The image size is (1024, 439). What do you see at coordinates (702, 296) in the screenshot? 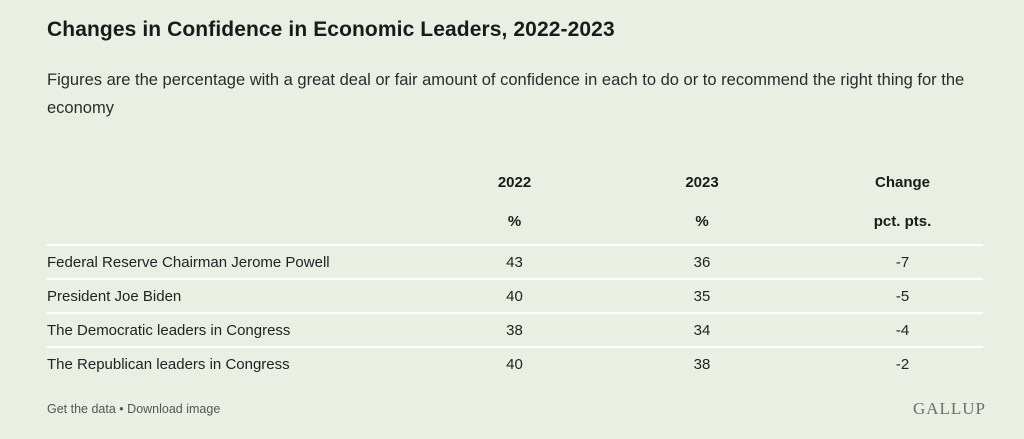
I see `cell-2023: 35` at bounding box center [702, 296].